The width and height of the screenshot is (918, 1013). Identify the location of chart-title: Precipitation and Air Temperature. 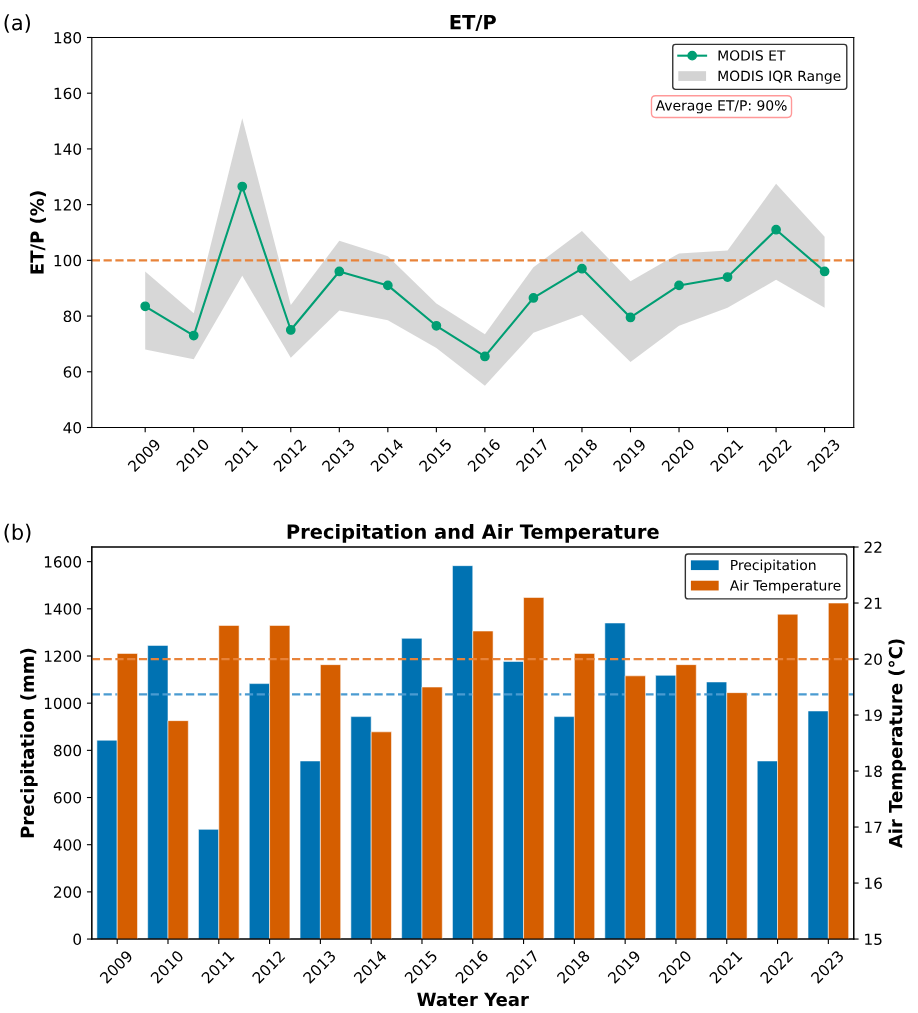
(473, 533).